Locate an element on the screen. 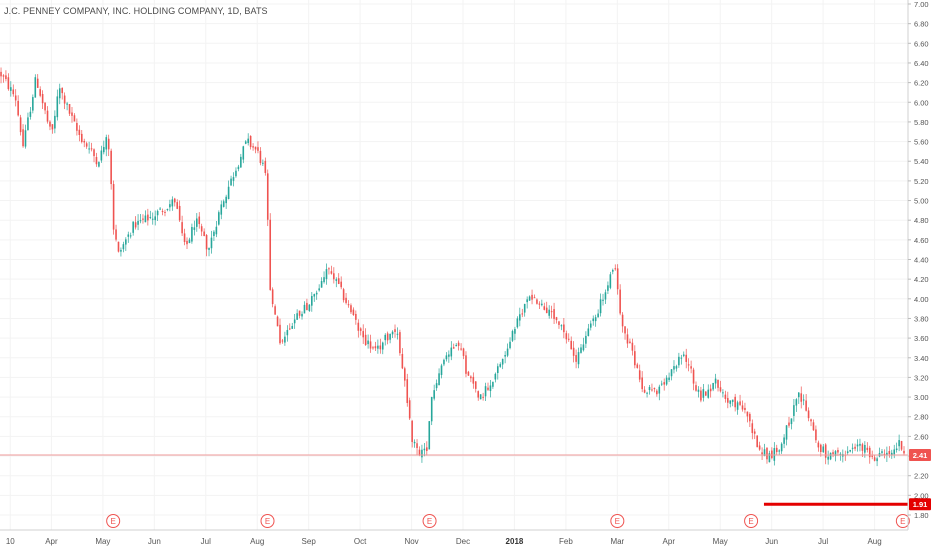 Image resolution: width=932 pixels, height=550 pixels. horizontal-line-badge is located at coordinates (920, 504).